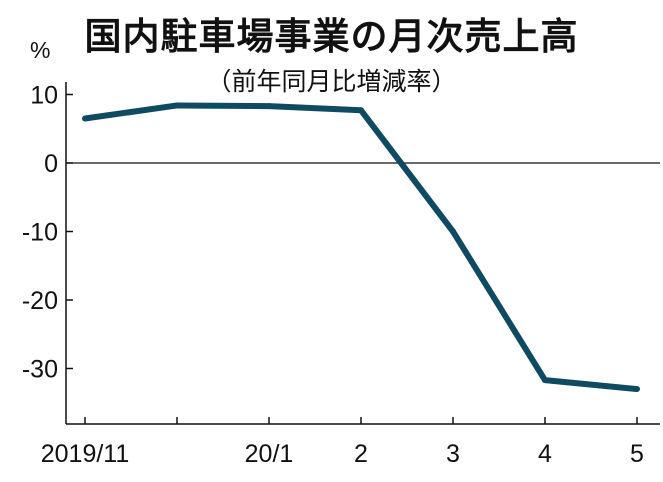  What do you see at coordinates (361, 454) in the screenshot?
I see `x-tick-label-3: 2` at bounding box center [361, 454].